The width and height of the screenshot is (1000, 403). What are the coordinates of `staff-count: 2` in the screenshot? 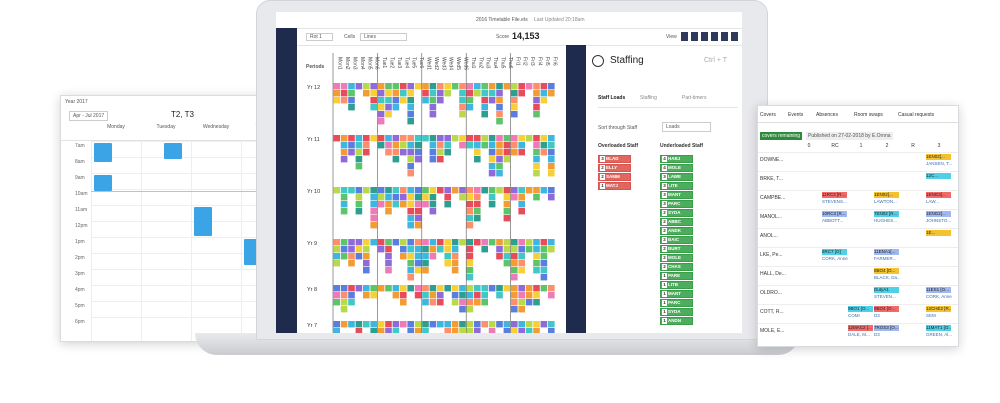 It's located at (602, 177).